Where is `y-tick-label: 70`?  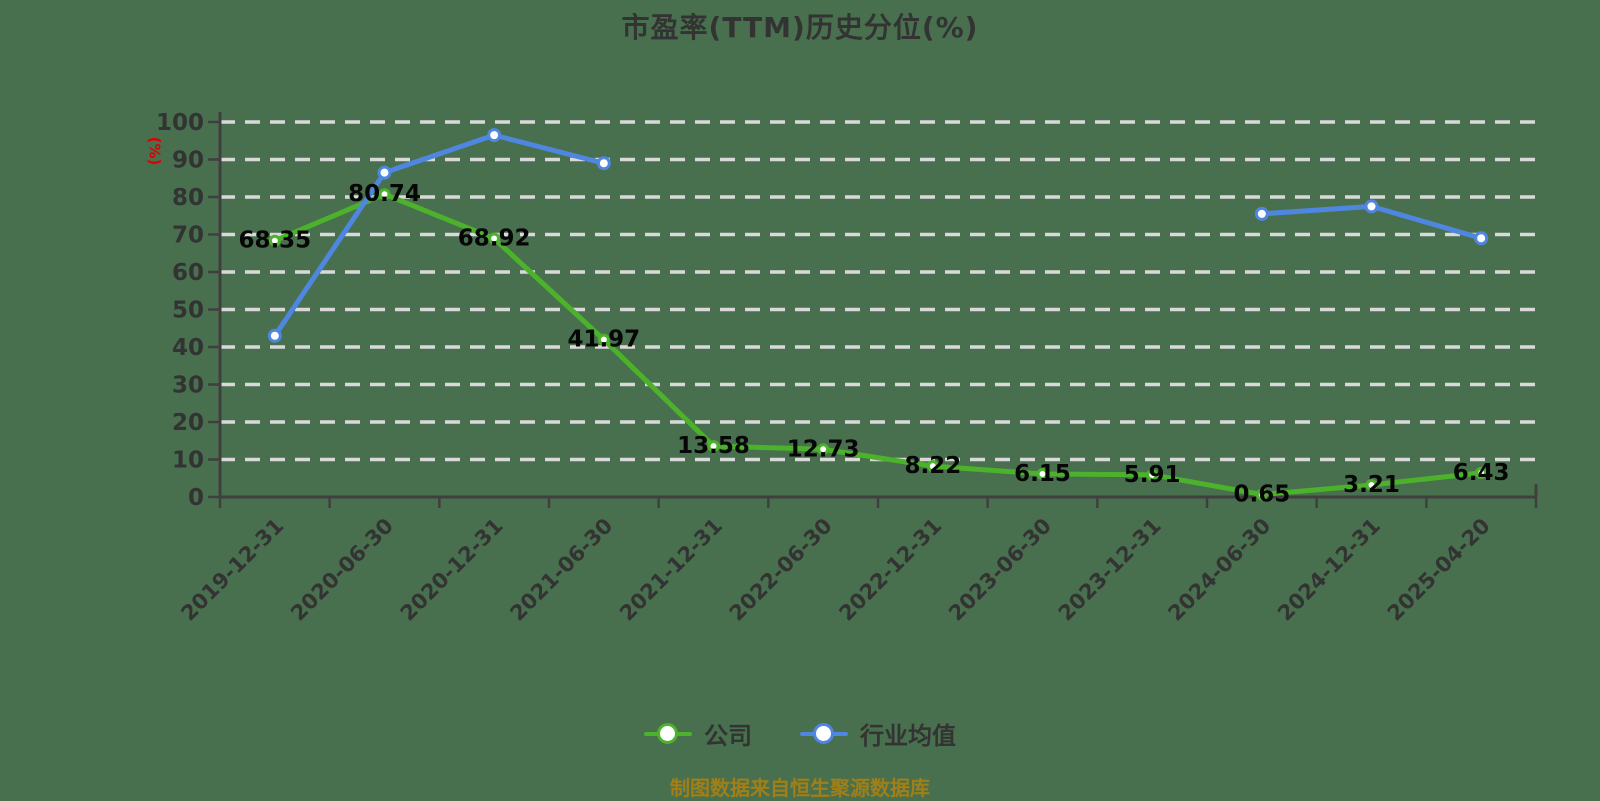 y-tick-label: 70 is located at coordinates (188, 236).